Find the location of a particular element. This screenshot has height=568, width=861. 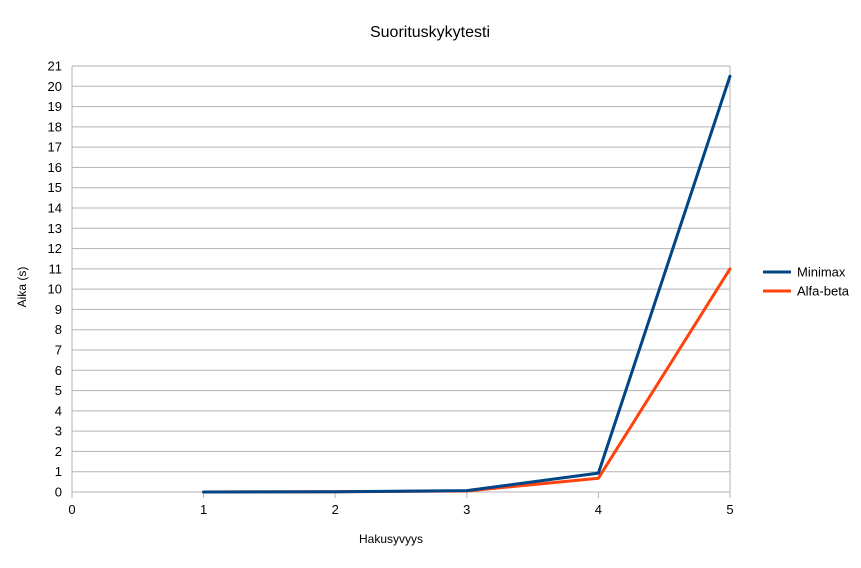

y-tick-label: 12 is located at coordinates (55, 248).